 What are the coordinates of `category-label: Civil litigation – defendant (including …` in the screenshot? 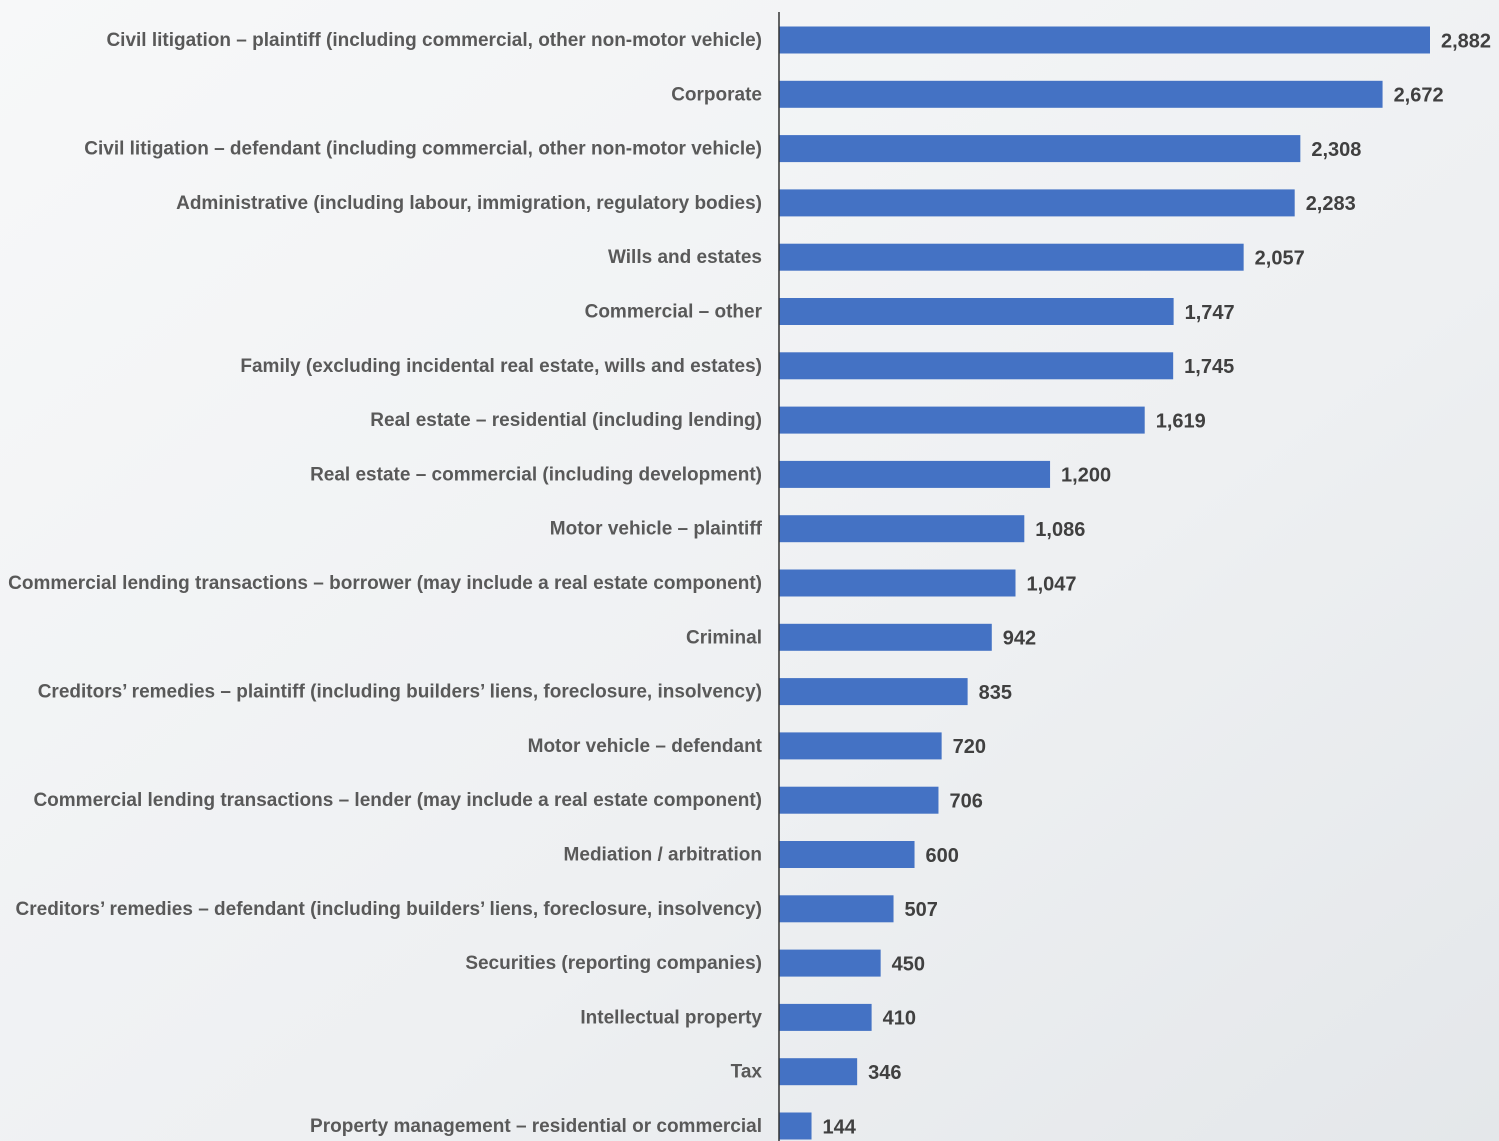 It's located at (423, 149).